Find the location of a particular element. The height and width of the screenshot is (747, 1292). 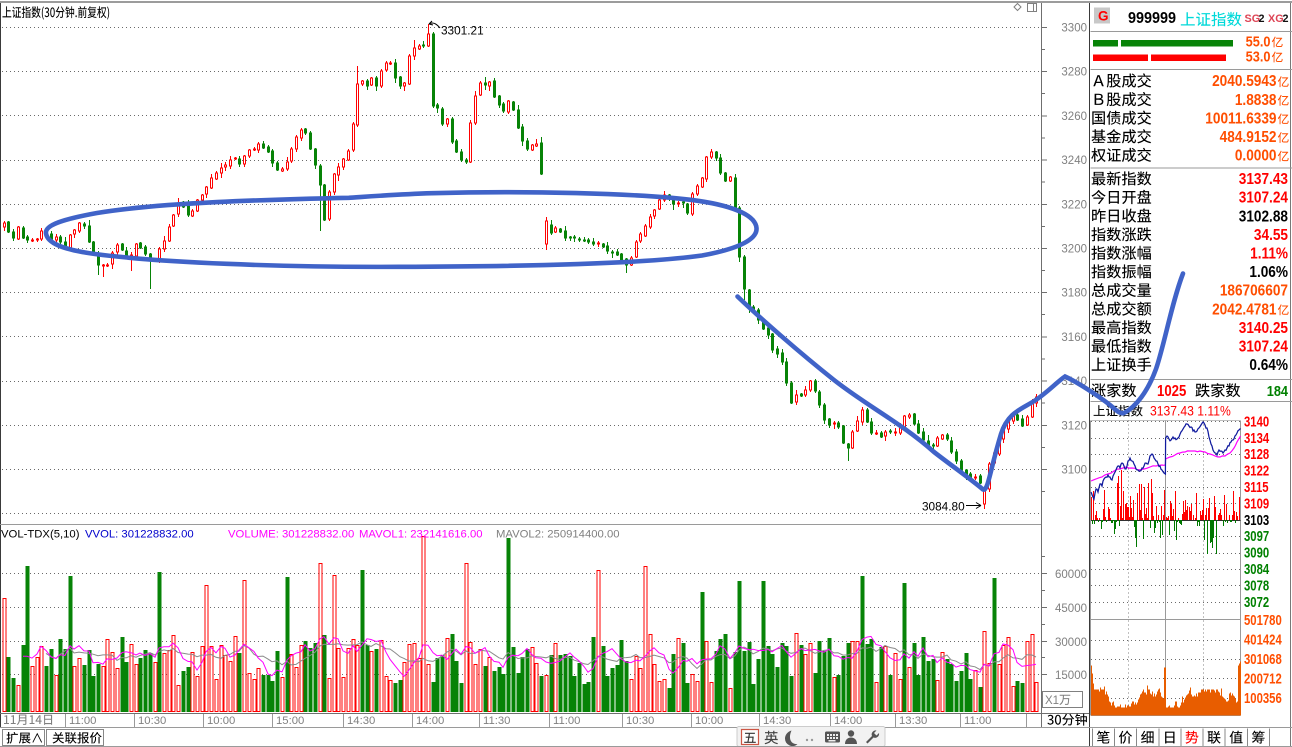

svg-text: 301068 is located at coordinates (1263, 659).